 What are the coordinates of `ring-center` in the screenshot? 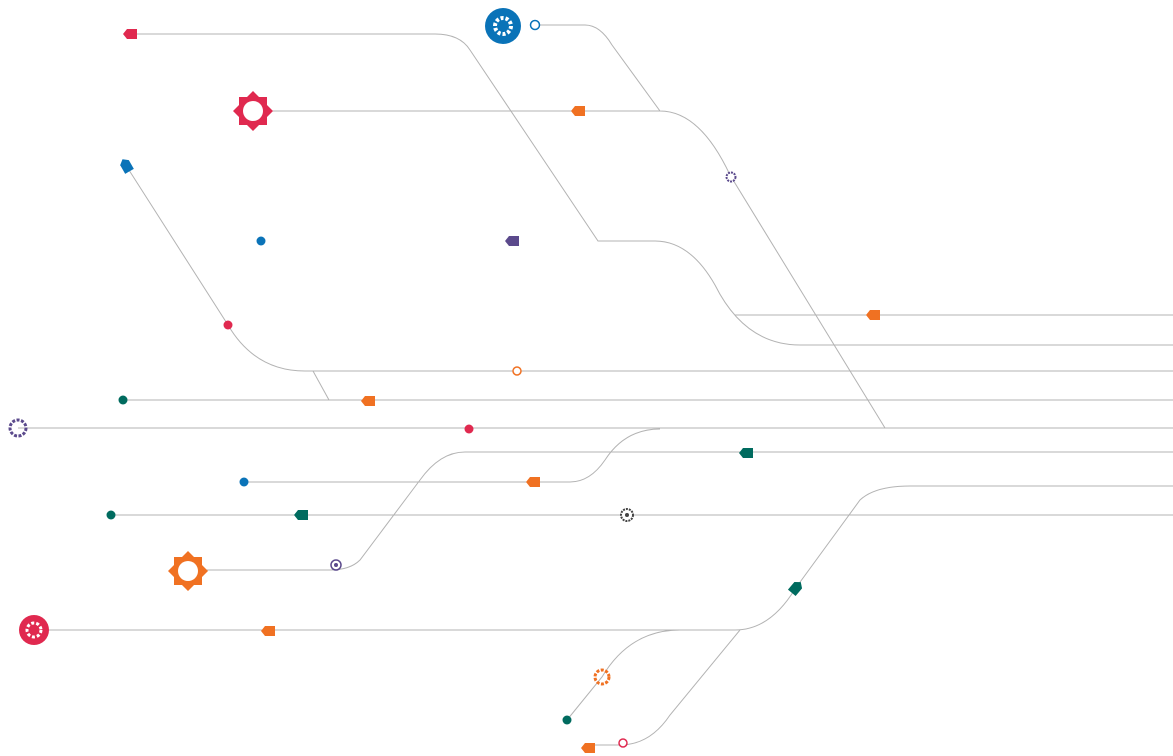 It's located at (336, 565).